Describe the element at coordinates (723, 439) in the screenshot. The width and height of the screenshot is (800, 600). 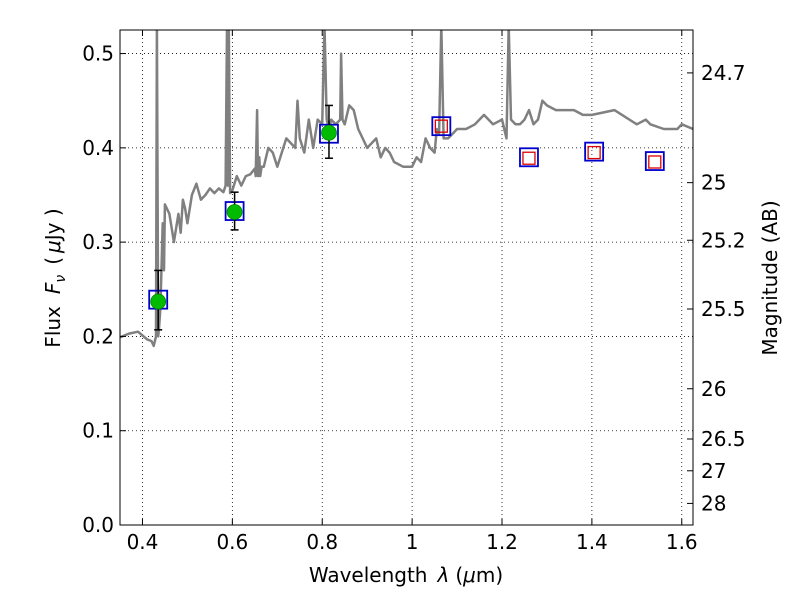
I see `y2-tick-label: 26.5` at that location.